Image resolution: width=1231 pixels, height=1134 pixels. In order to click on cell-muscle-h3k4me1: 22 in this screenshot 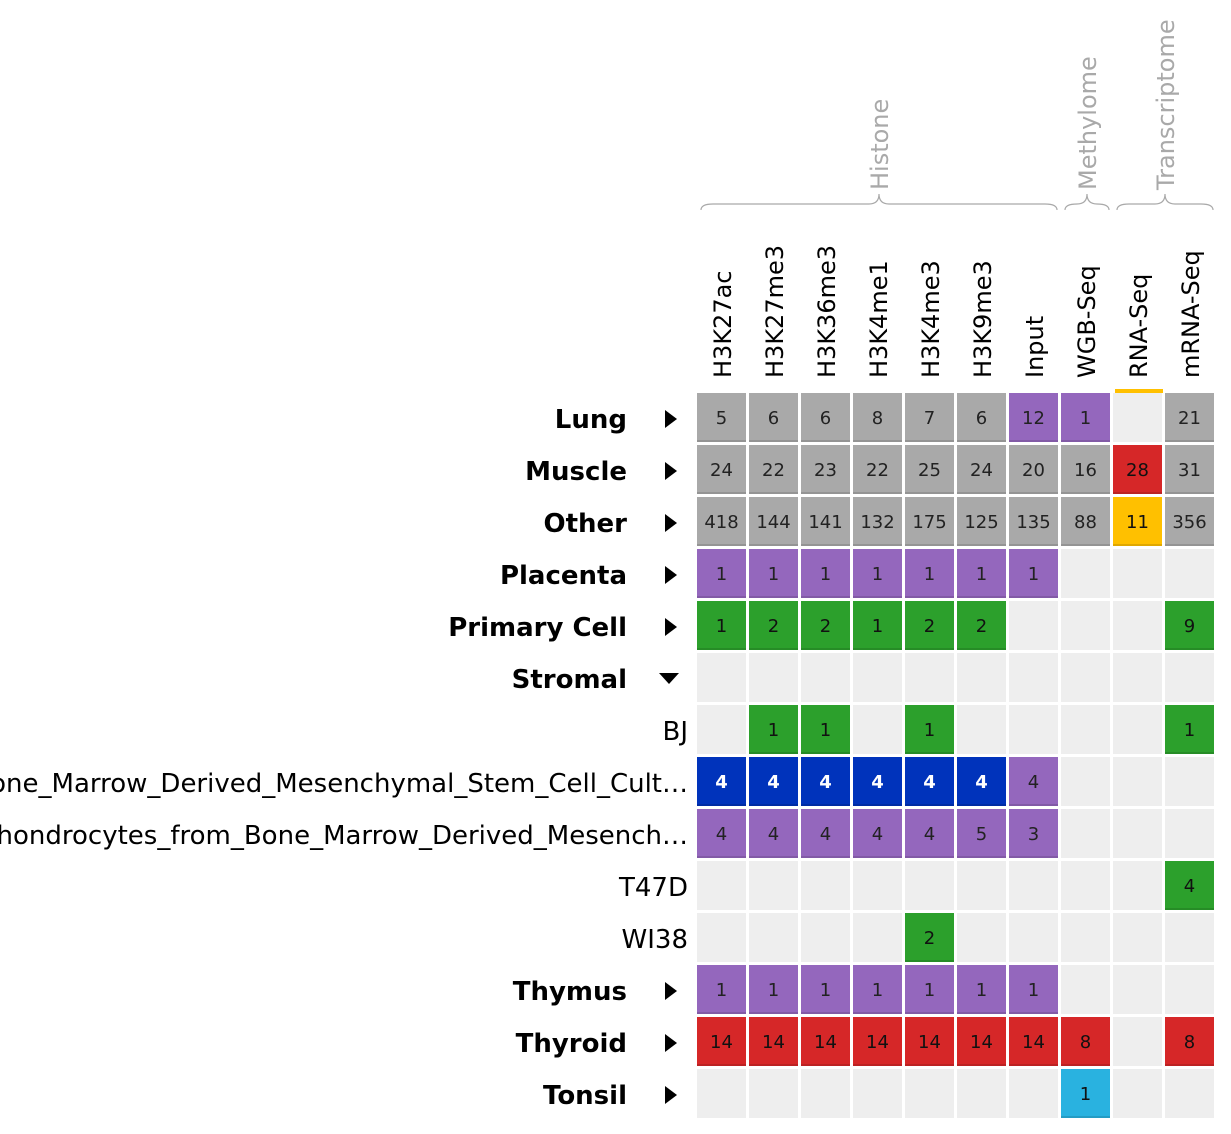, I will do `click(877, 469)`.